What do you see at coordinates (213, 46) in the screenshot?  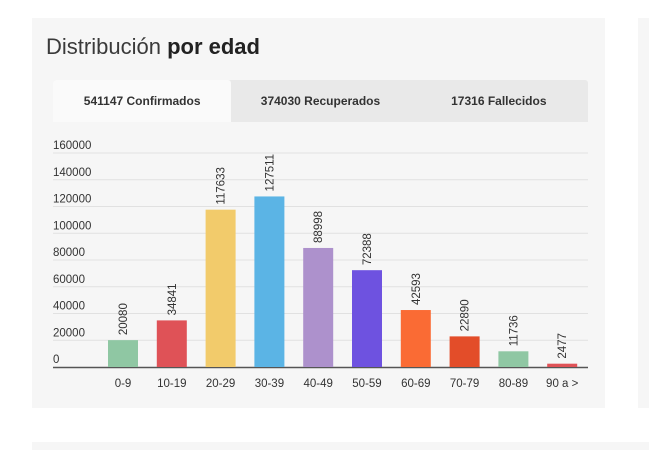 I see `title-bold: por edad` at bounding box center [213, 46].